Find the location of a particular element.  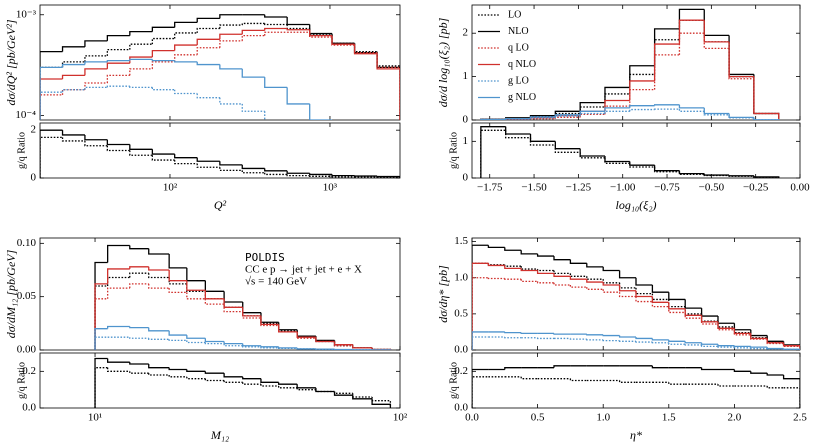

x-tick-label: 10³ is located at coordinates (330, 188).